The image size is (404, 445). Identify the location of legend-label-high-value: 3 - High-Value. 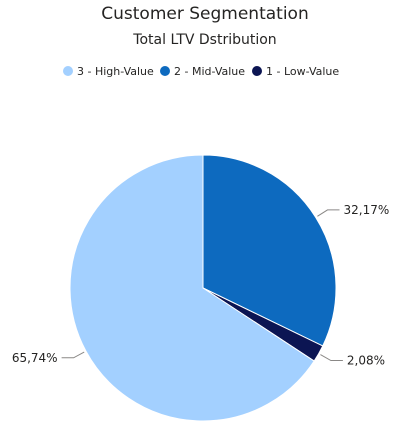
(115, 71).